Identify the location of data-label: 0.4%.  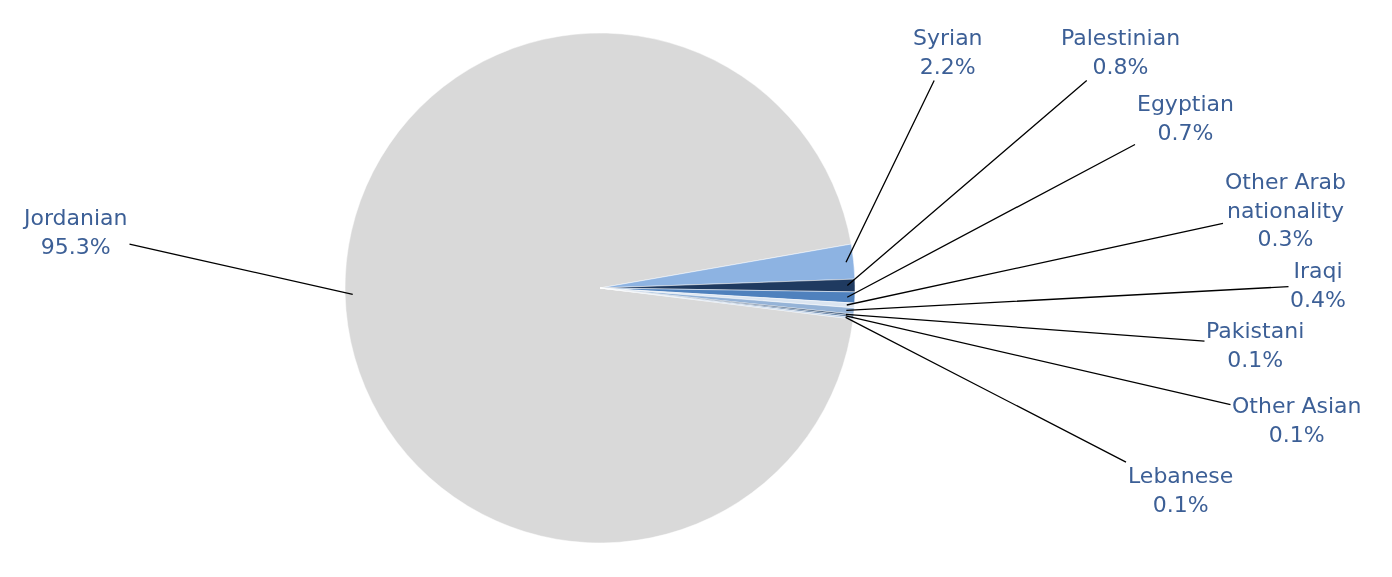
(1318, 299).